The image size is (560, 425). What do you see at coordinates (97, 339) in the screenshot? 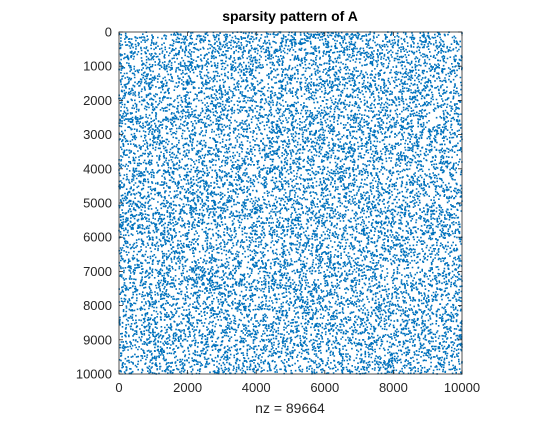
I see `y-tick-label: 9000` at bounding box center [97, 339].